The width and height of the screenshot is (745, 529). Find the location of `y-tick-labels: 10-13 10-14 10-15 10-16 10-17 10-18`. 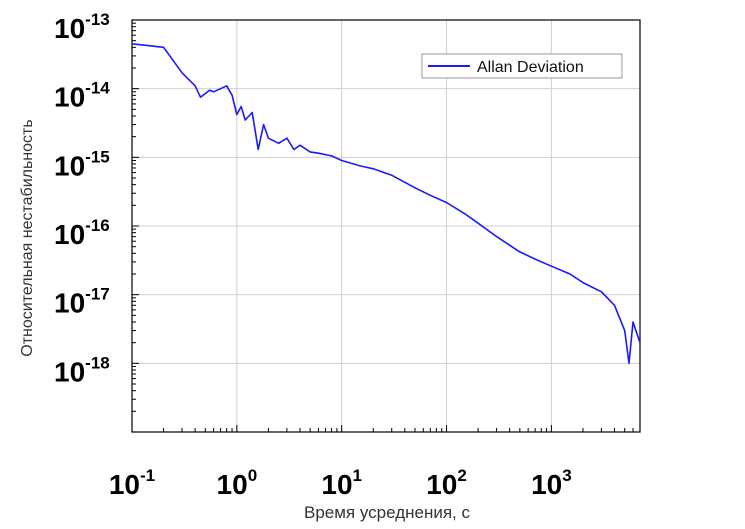

y-tick-labels: 10-13 10-14 10-15 10-16 10-17 10-18 is located at coordinates (82, 198).